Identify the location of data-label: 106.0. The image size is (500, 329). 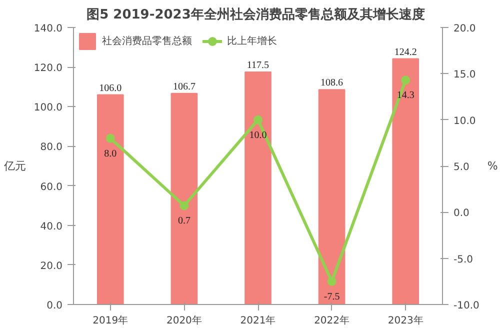
(110, 88).